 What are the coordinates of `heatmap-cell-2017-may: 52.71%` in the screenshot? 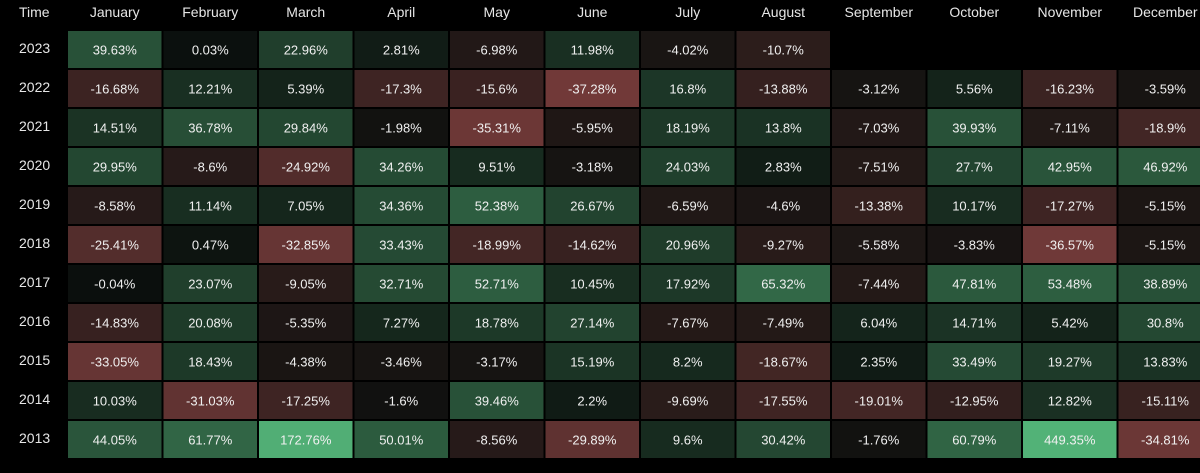 It's located at (497, 283).